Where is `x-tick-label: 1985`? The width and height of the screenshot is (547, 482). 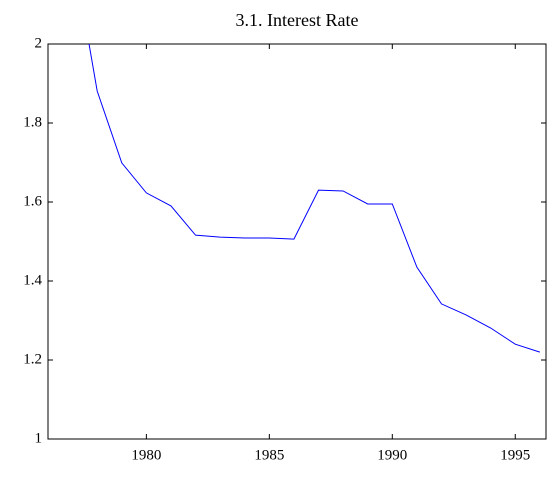
x-tick-label: 1985 is located at coordinates (269, 455).